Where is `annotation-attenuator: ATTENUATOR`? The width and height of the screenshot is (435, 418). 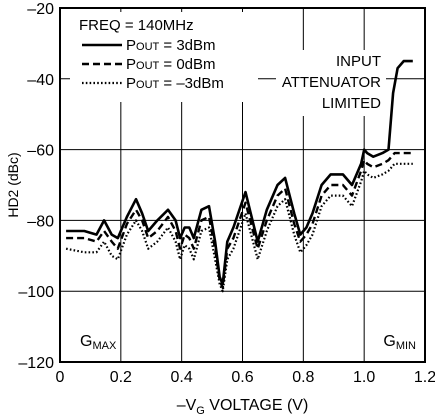 annotation-attenuator: ATTENUATOR is located at coordinates (331, 82).